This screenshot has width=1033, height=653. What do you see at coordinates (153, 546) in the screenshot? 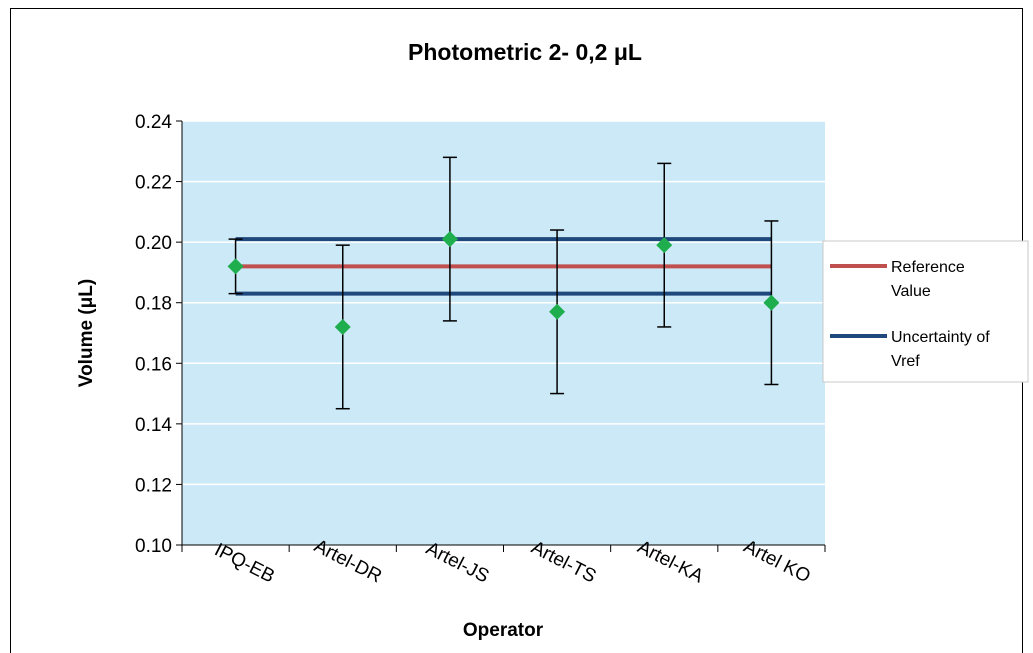
I see `y-tick-label: 0.10` at bounding box center [153, 546].